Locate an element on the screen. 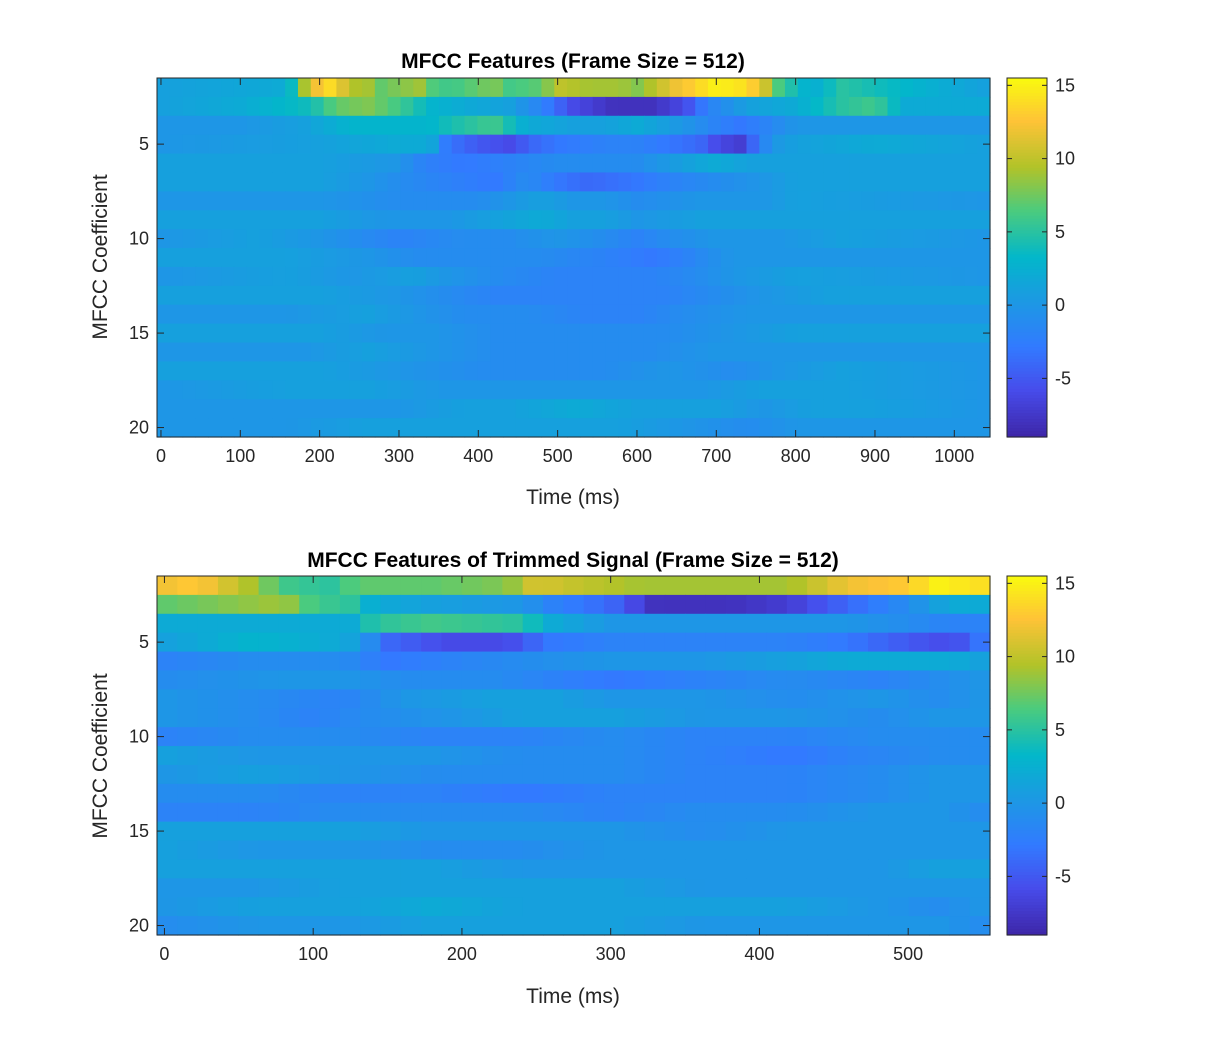 This screenshot has height=1052, width=1209. colorbar-frame is located at coordinates (1027, 257).